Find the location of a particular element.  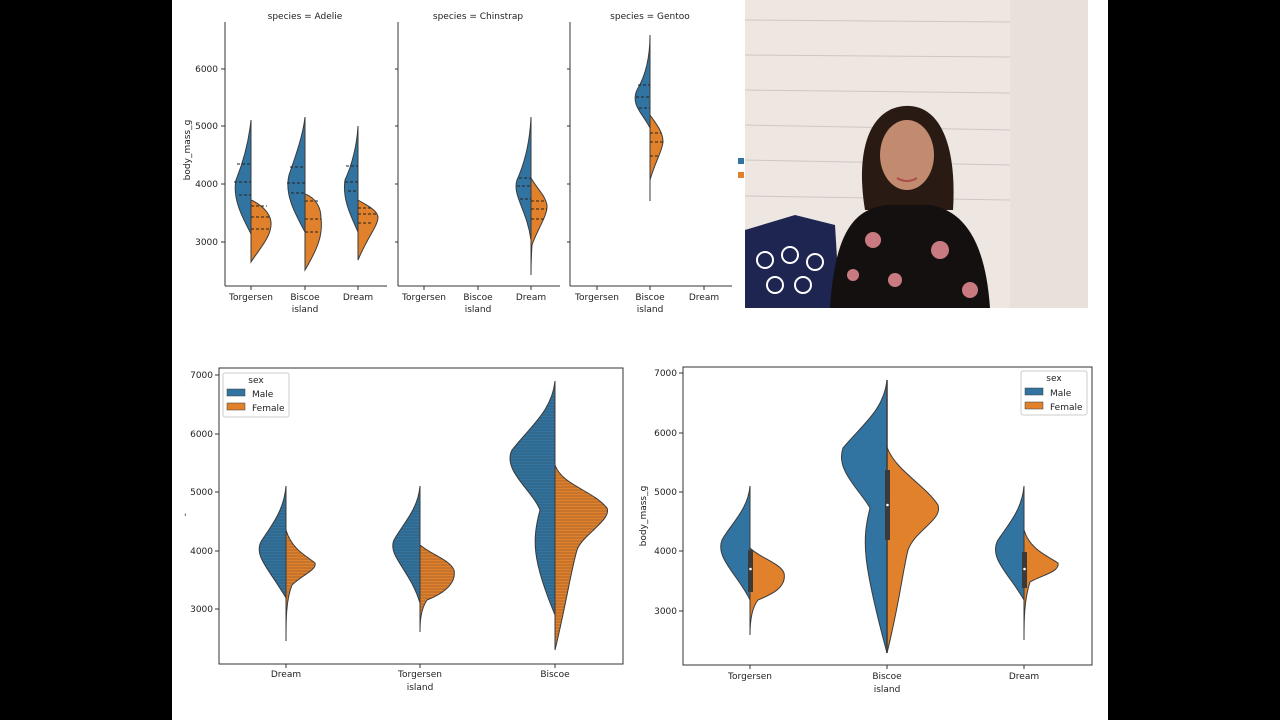

panel-title: species = Gentoo is located at coordinates (650, 17).